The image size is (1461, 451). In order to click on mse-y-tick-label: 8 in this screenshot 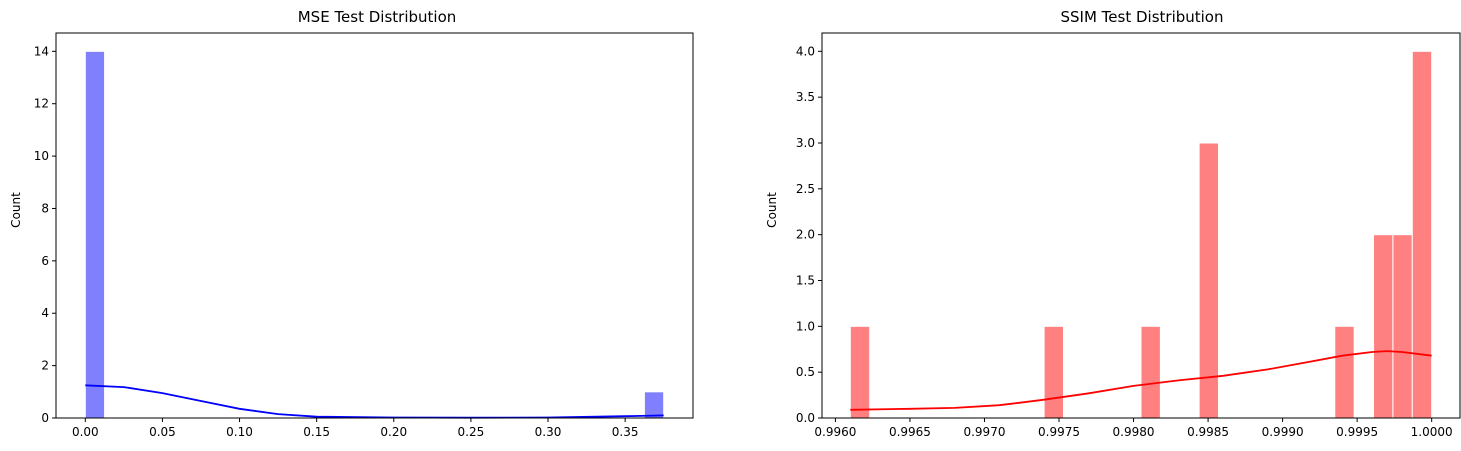, I will do `click(45, 208)`.